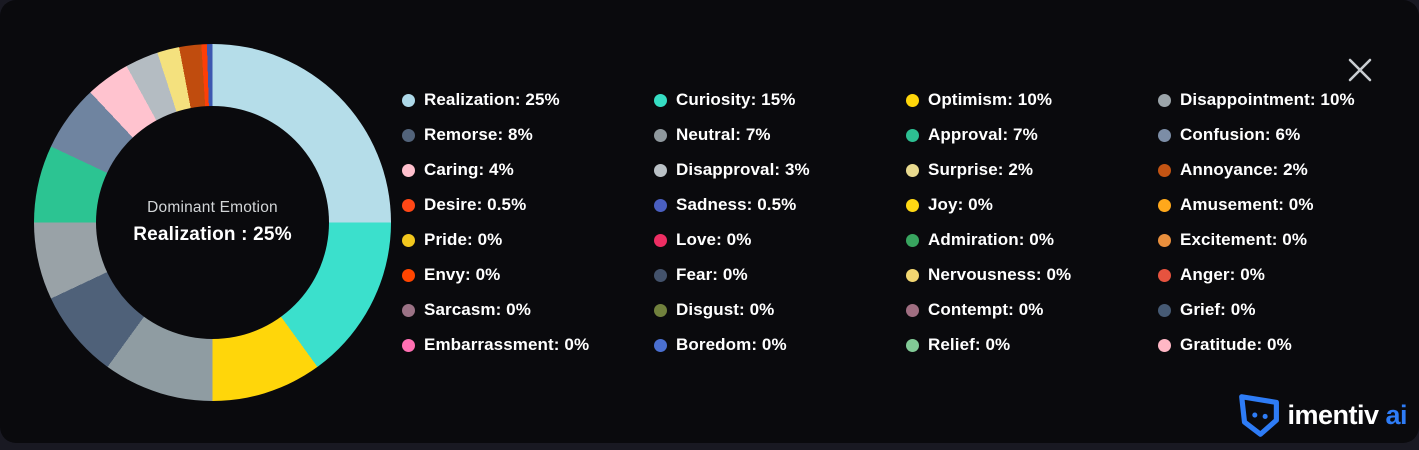 This screenshot has height=450, width=1419. I want to click on legend-item: Excitement: 0%, so click(1284, 240).